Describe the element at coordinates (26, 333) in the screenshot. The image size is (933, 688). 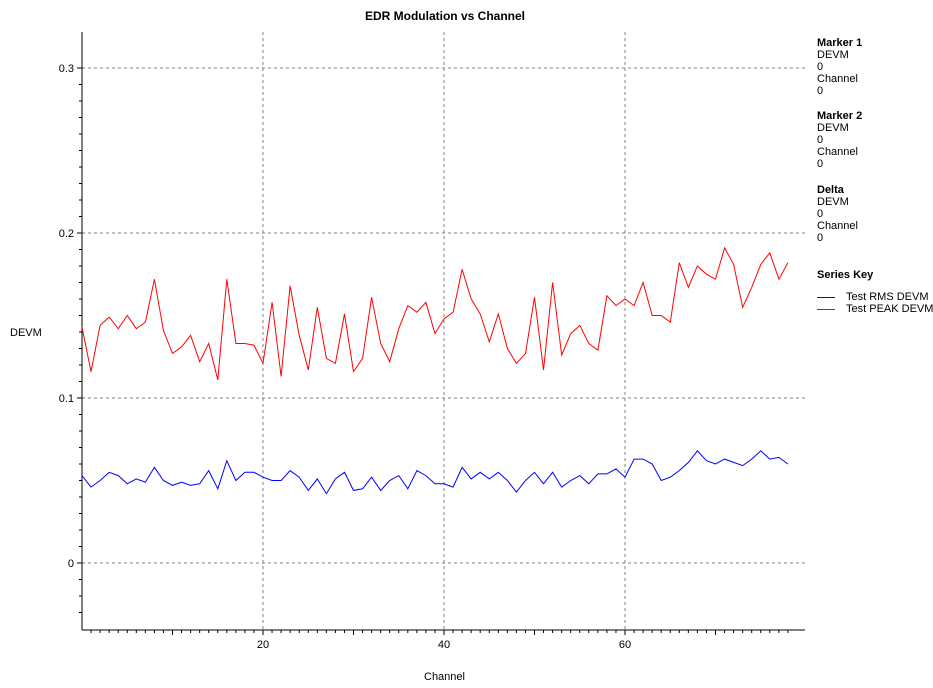
I see `y-axis-label: DEVM` at that location.